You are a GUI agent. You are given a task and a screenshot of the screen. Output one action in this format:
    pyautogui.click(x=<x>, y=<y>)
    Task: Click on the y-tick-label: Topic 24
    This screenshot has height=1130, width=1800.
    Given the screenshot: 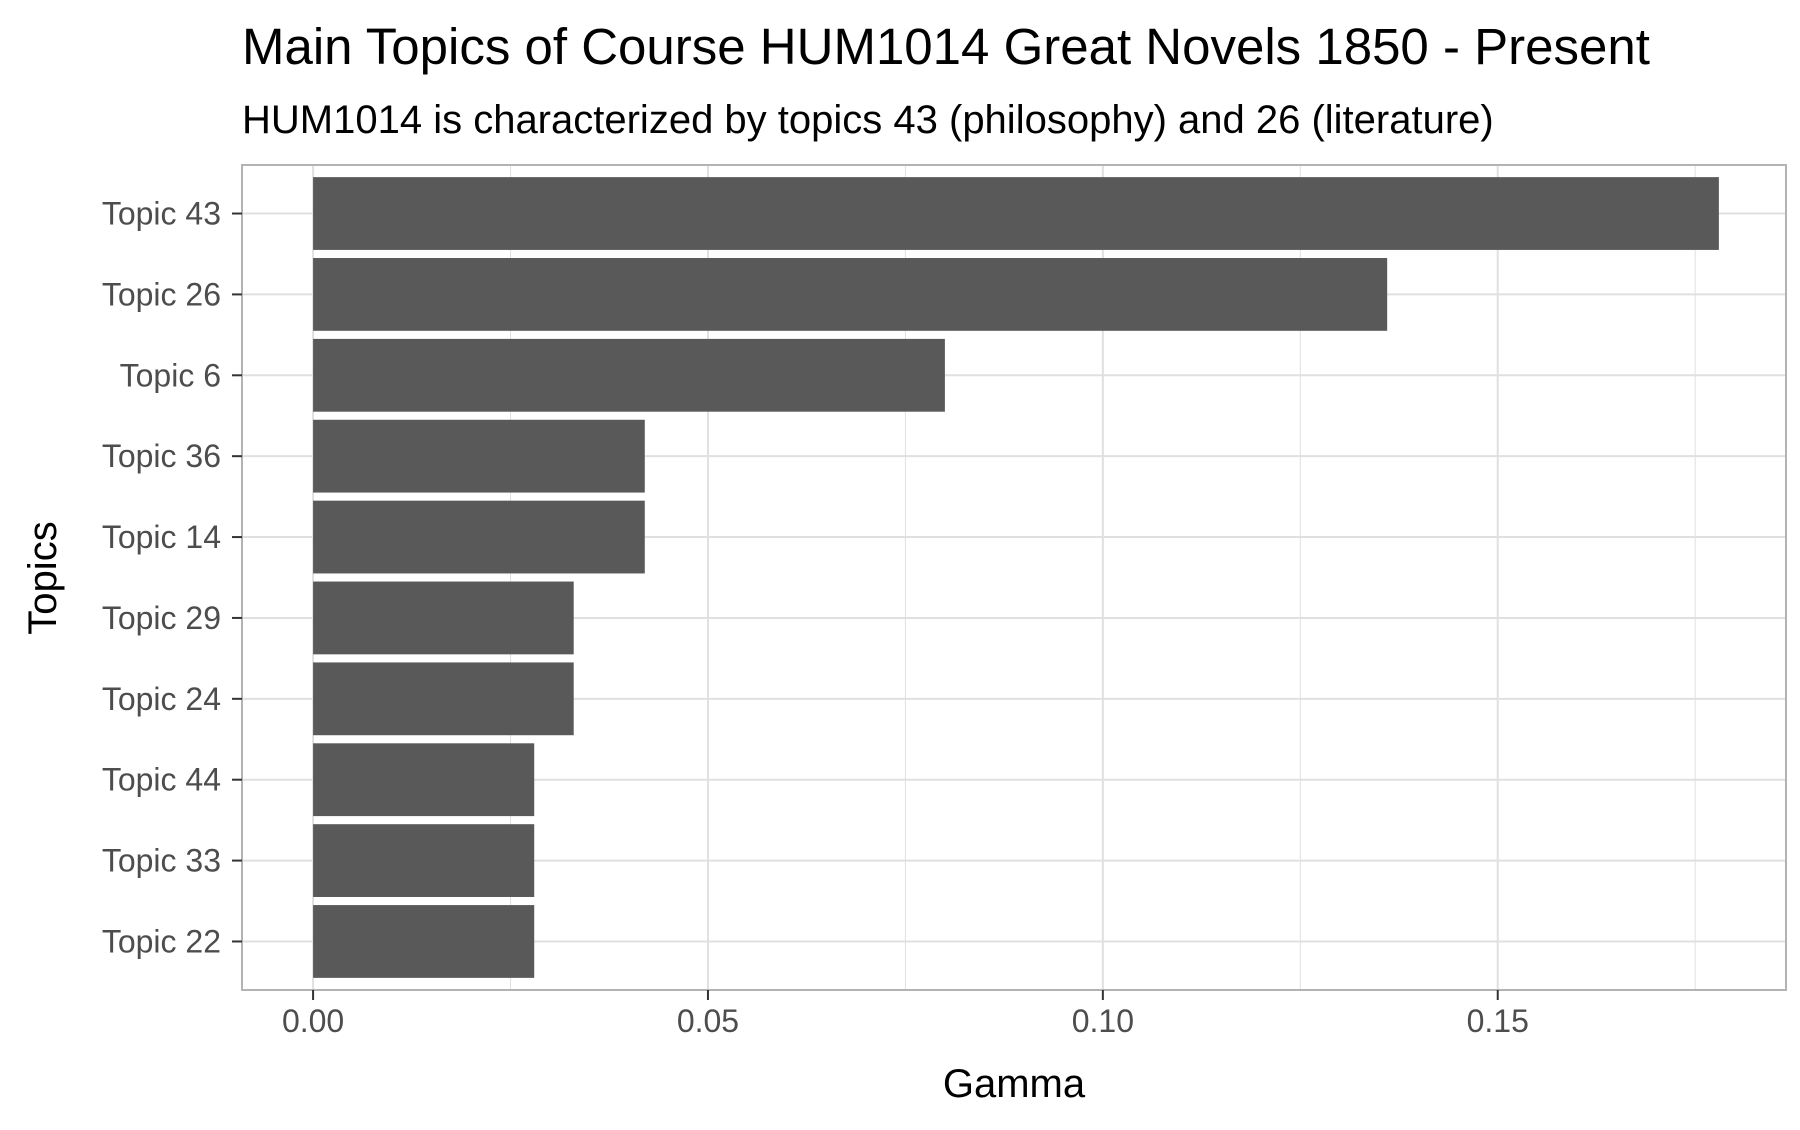 What is the action you would take?
    pyautogui.click(x=161, y=699)
    